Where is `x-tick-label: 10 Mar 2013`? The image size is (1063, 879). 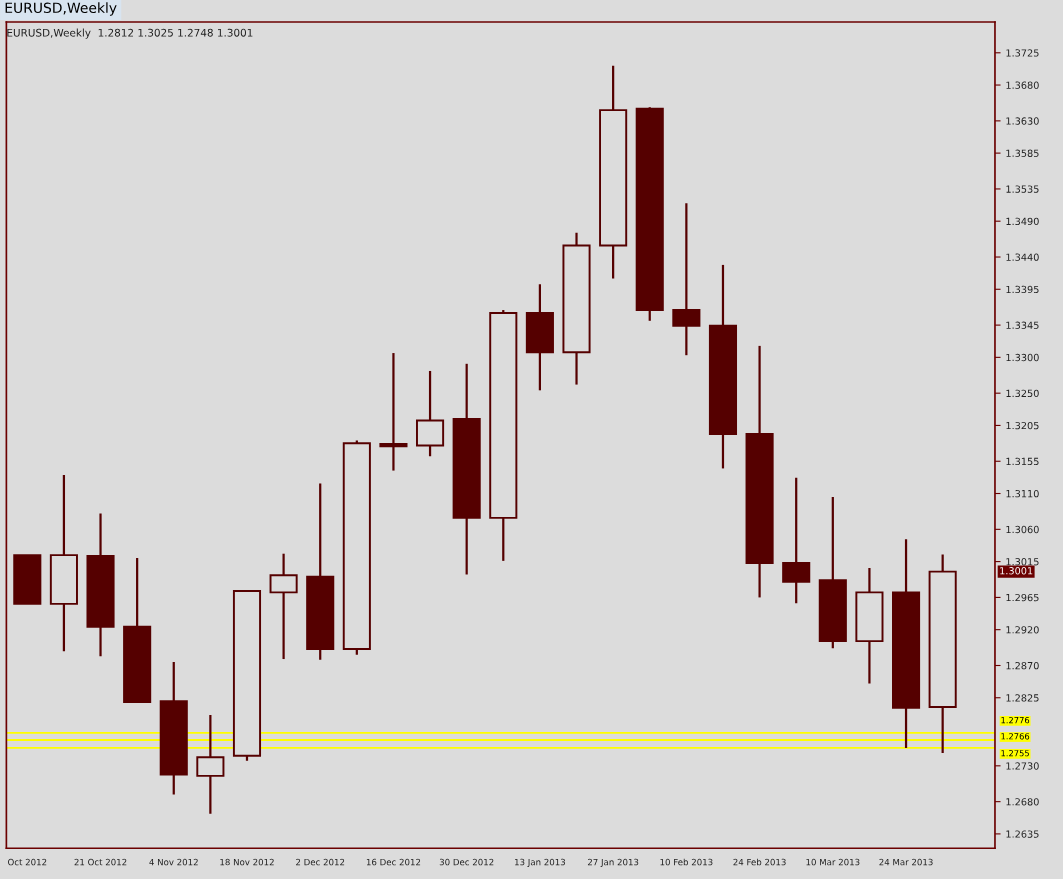 x-tick-label: 10 Mar 2013 is located at coordinates (833, 862).